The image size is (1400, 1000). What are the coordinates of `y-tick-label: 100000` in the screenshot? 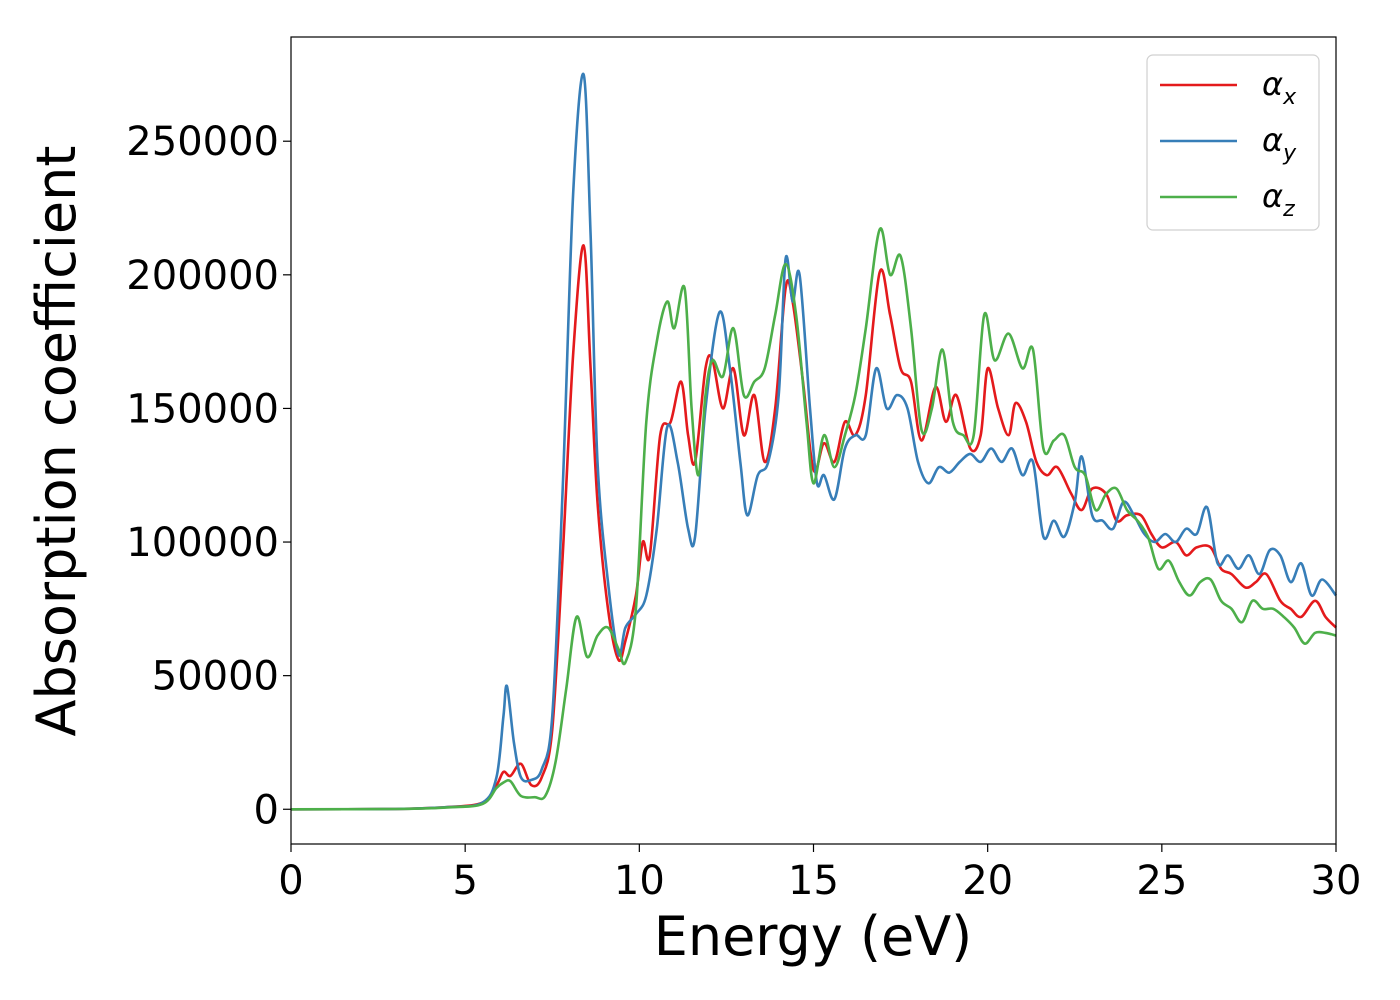 It's located at (202, 543).